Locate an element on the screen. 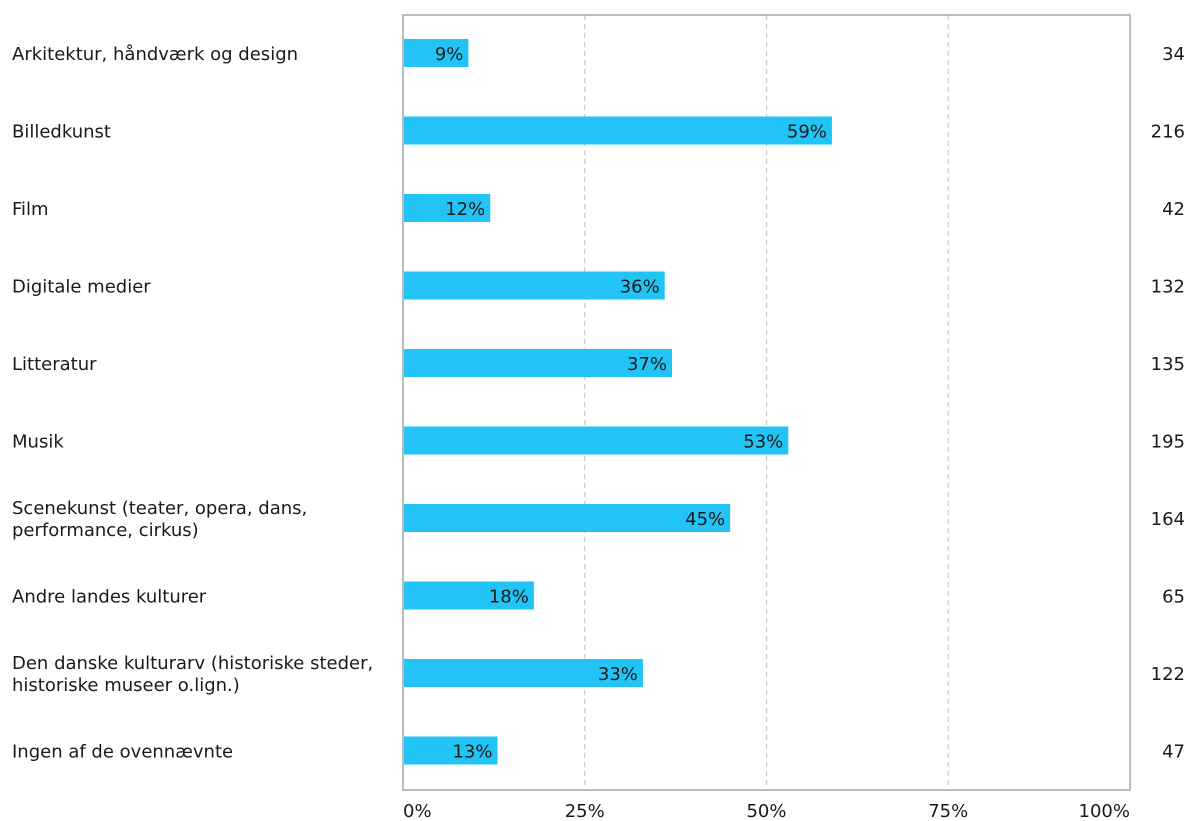  category-label-line-2-0: Film is located at coordinates (30, 209).